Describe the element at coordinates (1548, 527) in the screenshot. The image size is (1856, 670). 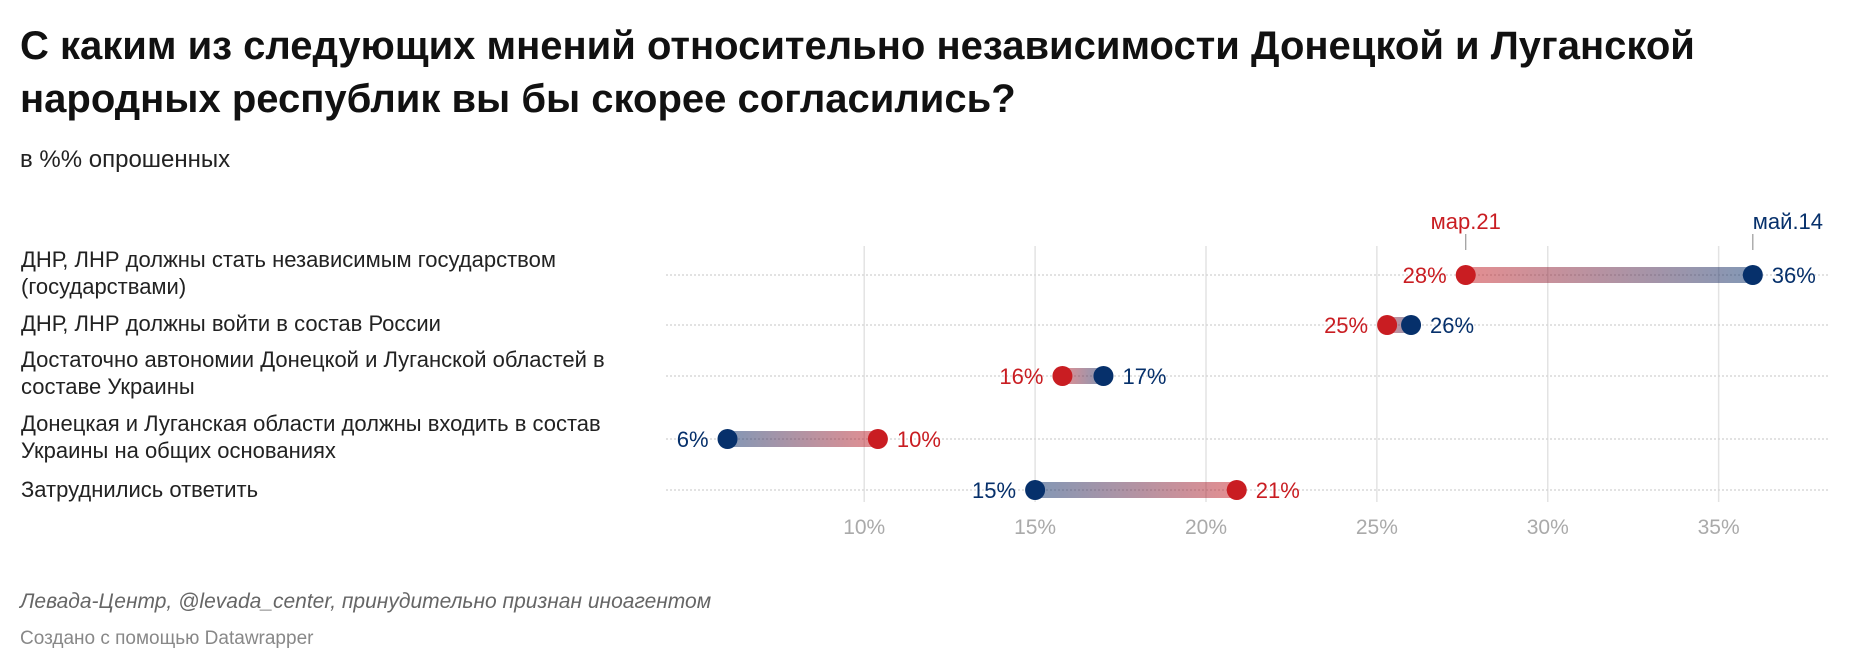
I see `x-tick-label: 30%` at that location.